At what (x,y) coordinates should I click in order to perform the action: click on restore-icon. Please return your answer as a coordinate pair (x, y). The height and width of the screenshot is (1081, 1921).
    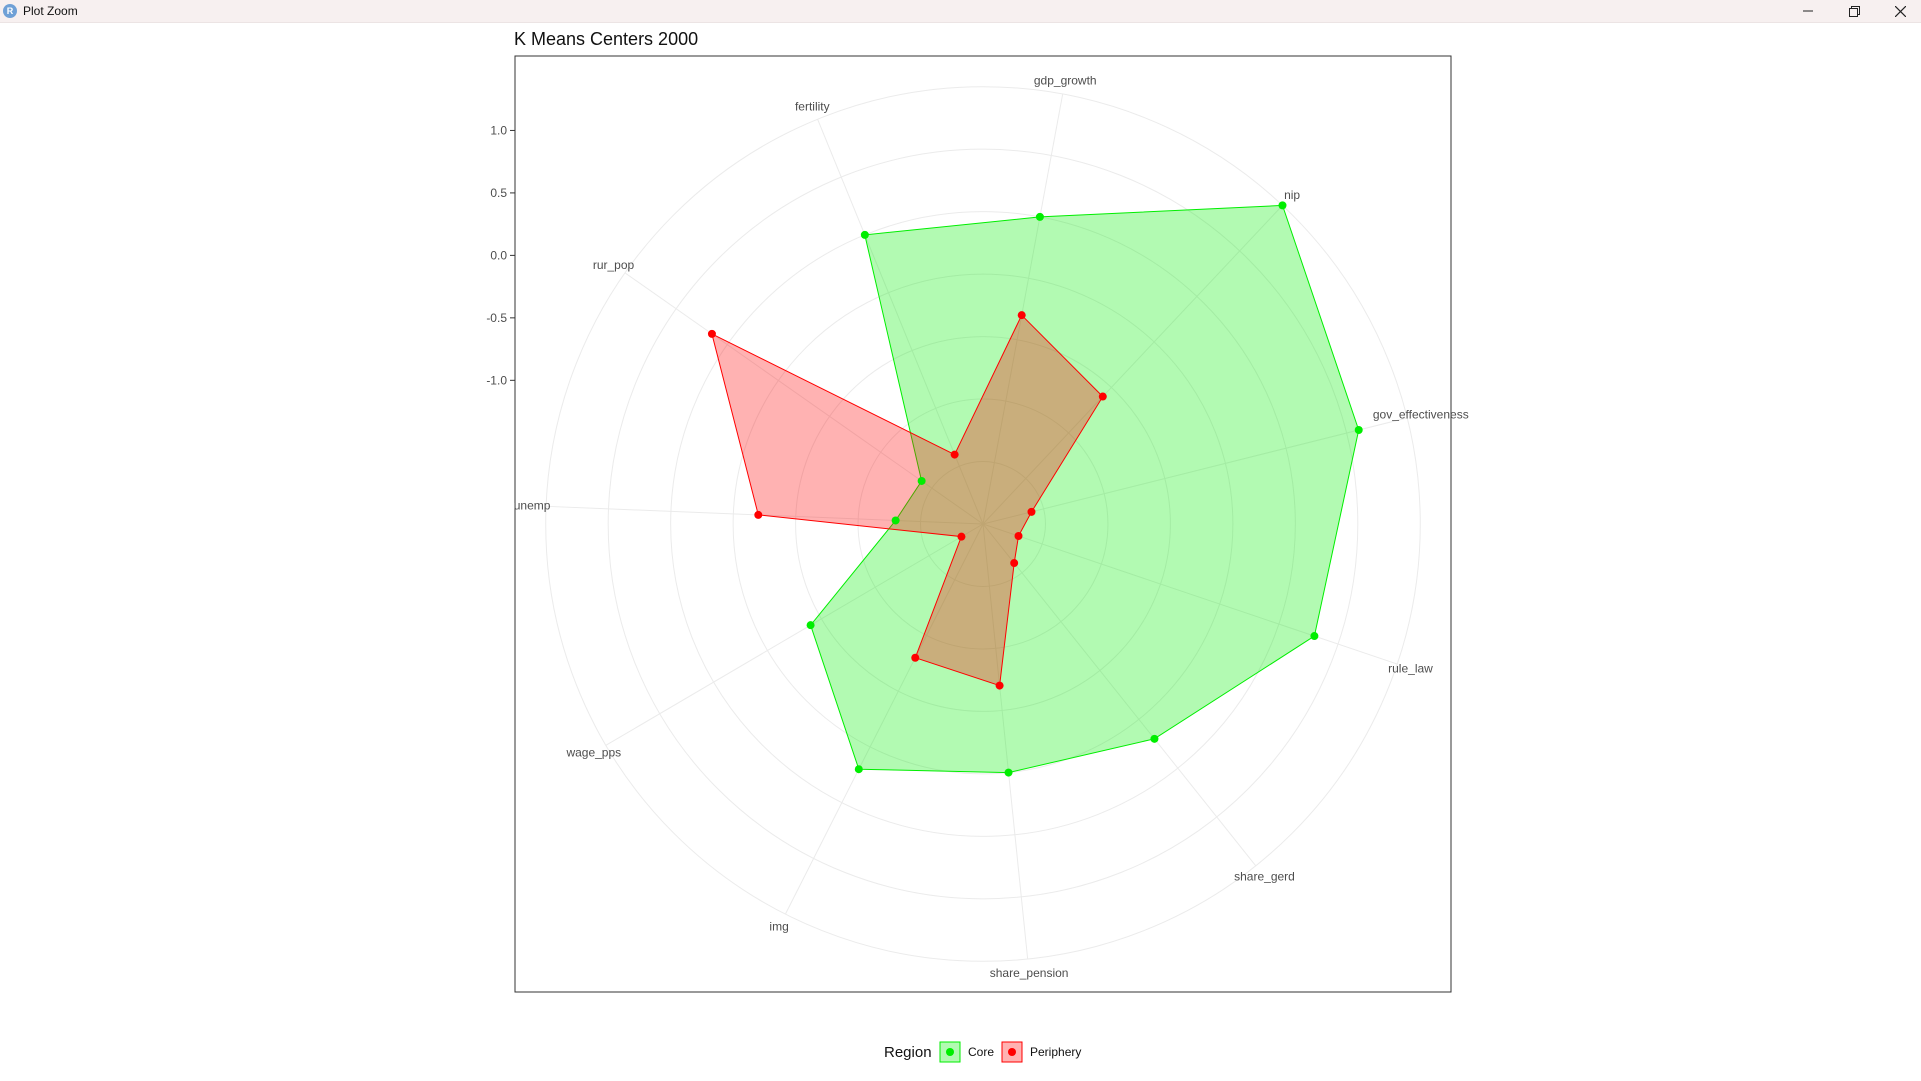
    Looking at the image, I should click on (1854, 11).